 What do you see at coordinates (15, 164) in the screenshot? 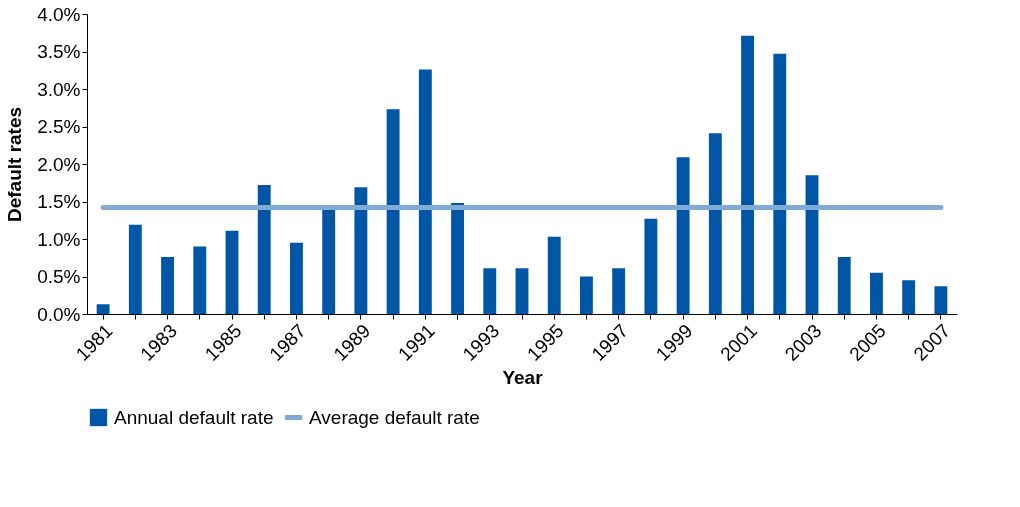
I see `y-axis-title: Default rates` at bounding box center [15, 164].